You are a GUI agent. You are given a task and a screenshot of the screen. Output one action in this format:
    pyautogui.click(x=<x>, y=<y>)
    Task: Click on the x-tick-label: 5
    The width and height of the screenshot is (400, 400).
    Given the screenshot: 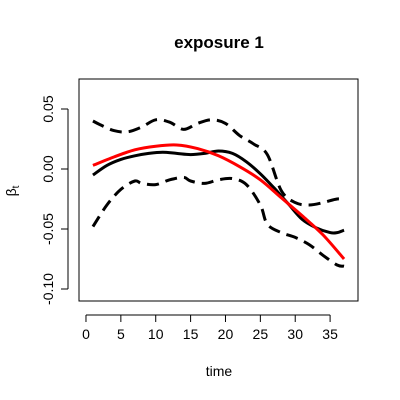 What is the action you would take?
    pyautogui.click(x=121, y=334)
    